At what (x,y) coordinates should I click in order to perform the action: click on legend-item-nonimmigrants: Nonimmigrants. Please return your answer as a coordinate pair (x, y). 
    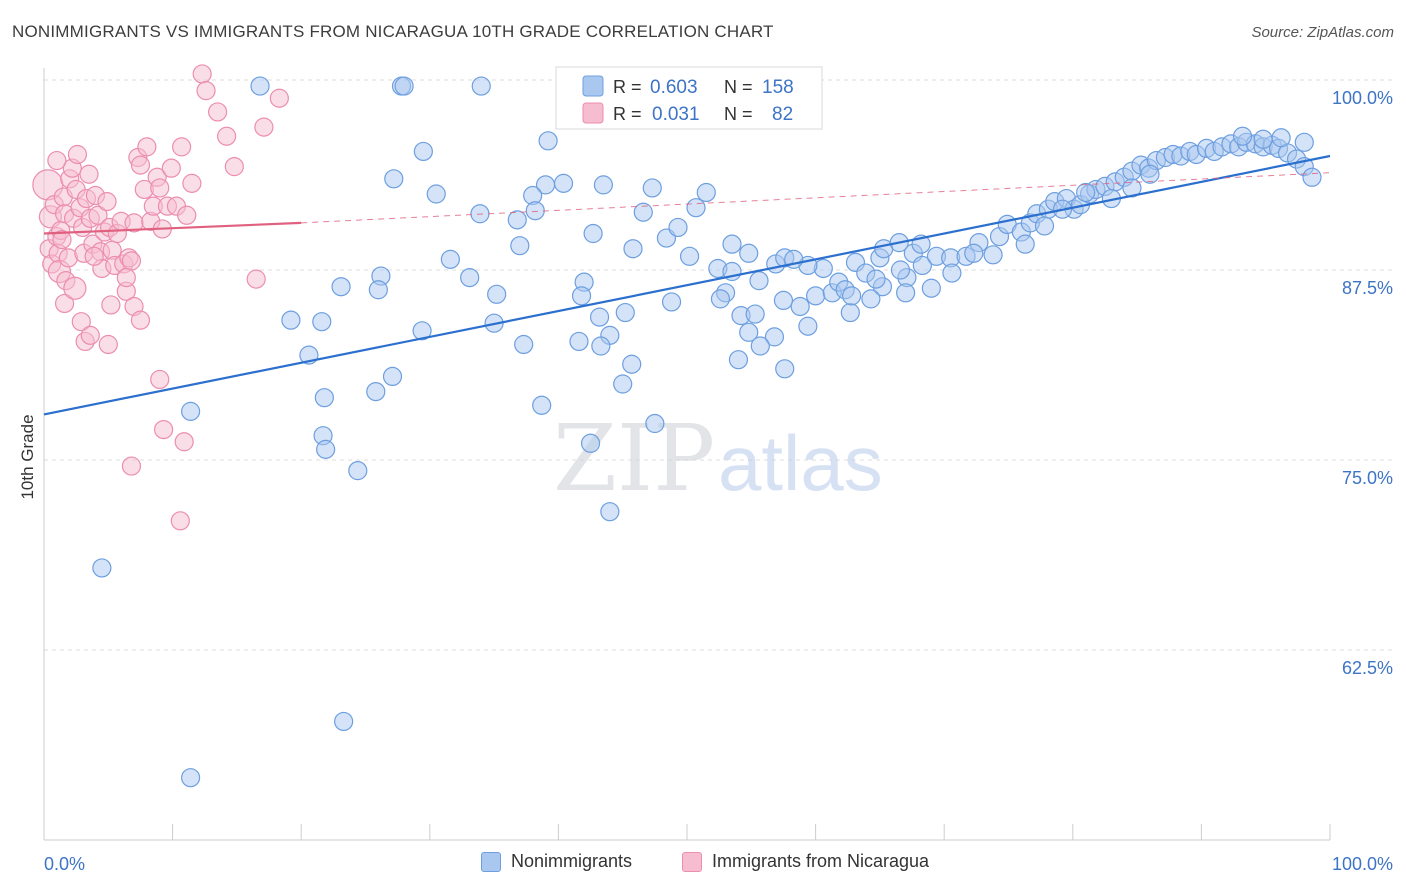
    Looking at the image, I should click on (556, 861).